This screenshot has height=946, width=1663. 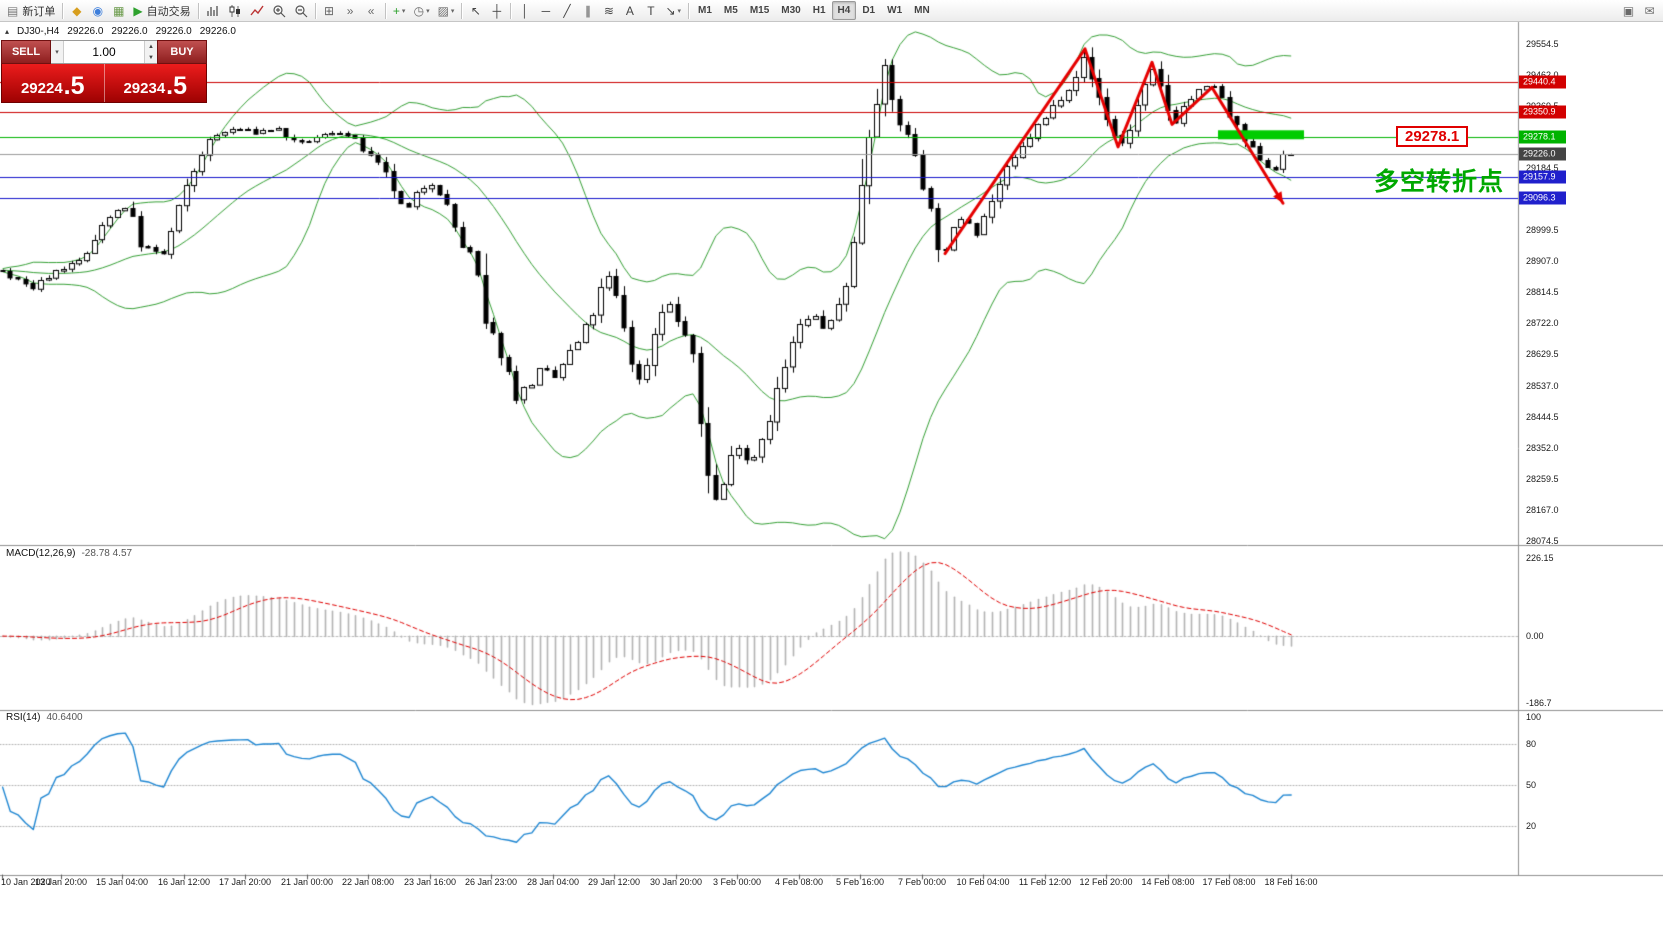 I want to click on new-order-button: ▤ 新订单, so click(x=31, y=10).